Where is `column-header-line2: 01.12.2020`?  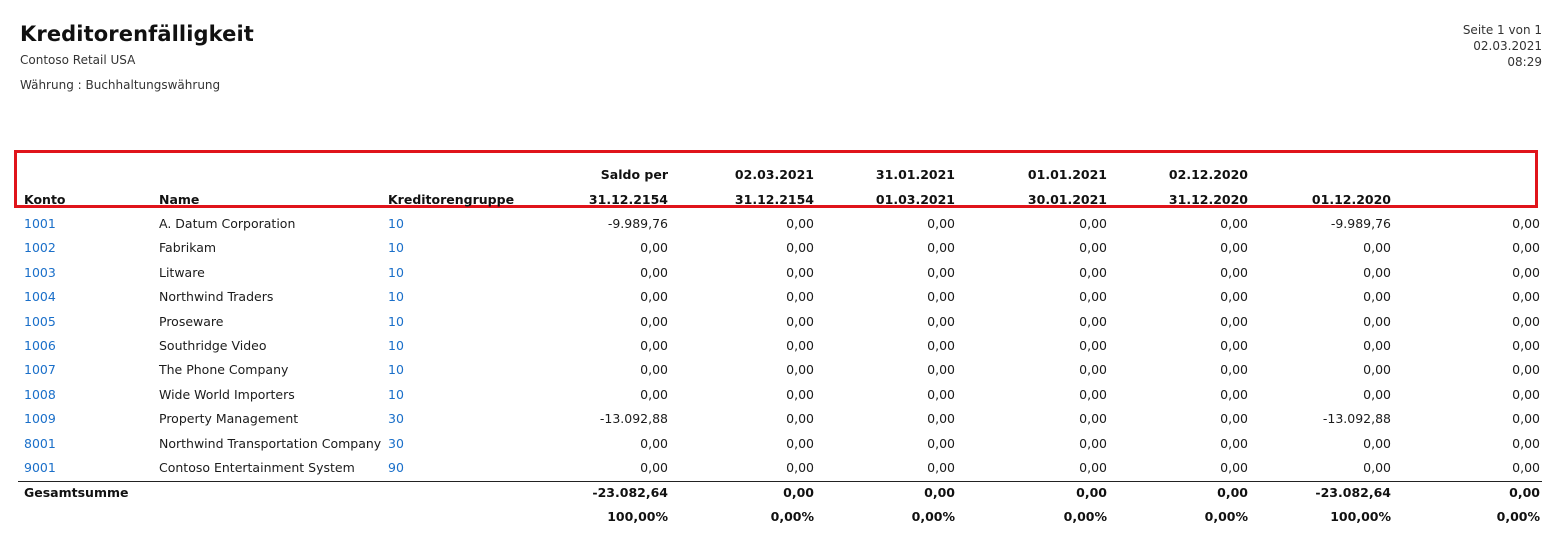
column-header-line2: 01.12.2020 is located at coordinates (1351, 199).